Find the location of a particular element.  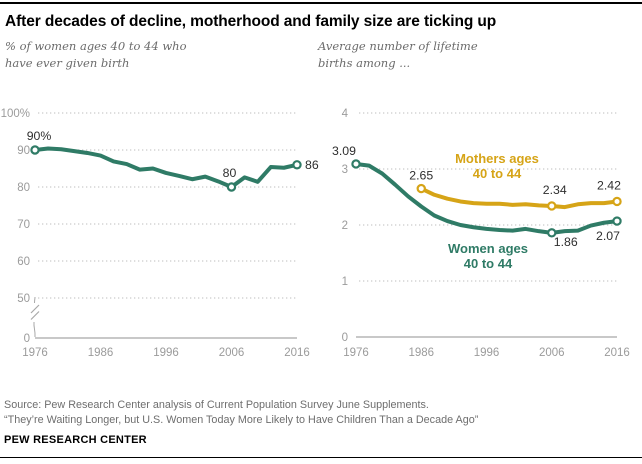

value-label: 2.07 is located at coordinates (608, 236).